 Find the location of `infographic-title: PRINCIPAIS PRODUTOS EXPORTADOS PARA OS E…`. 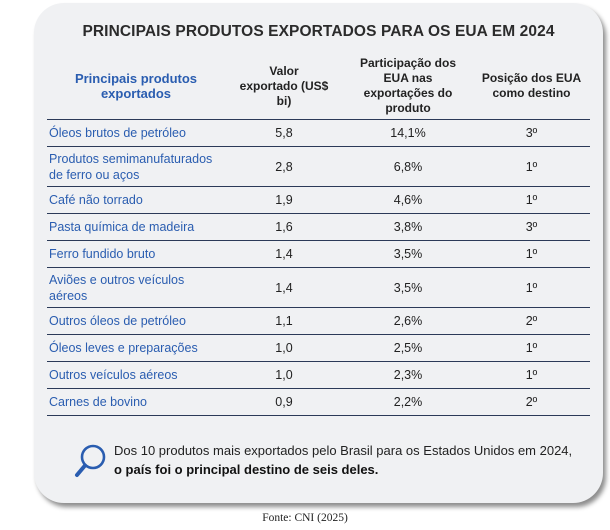

infographic-title: PRINCIPAIS PRODUTOS EXPORTADOS PARA OS E… is located at coordinates (318, 31).